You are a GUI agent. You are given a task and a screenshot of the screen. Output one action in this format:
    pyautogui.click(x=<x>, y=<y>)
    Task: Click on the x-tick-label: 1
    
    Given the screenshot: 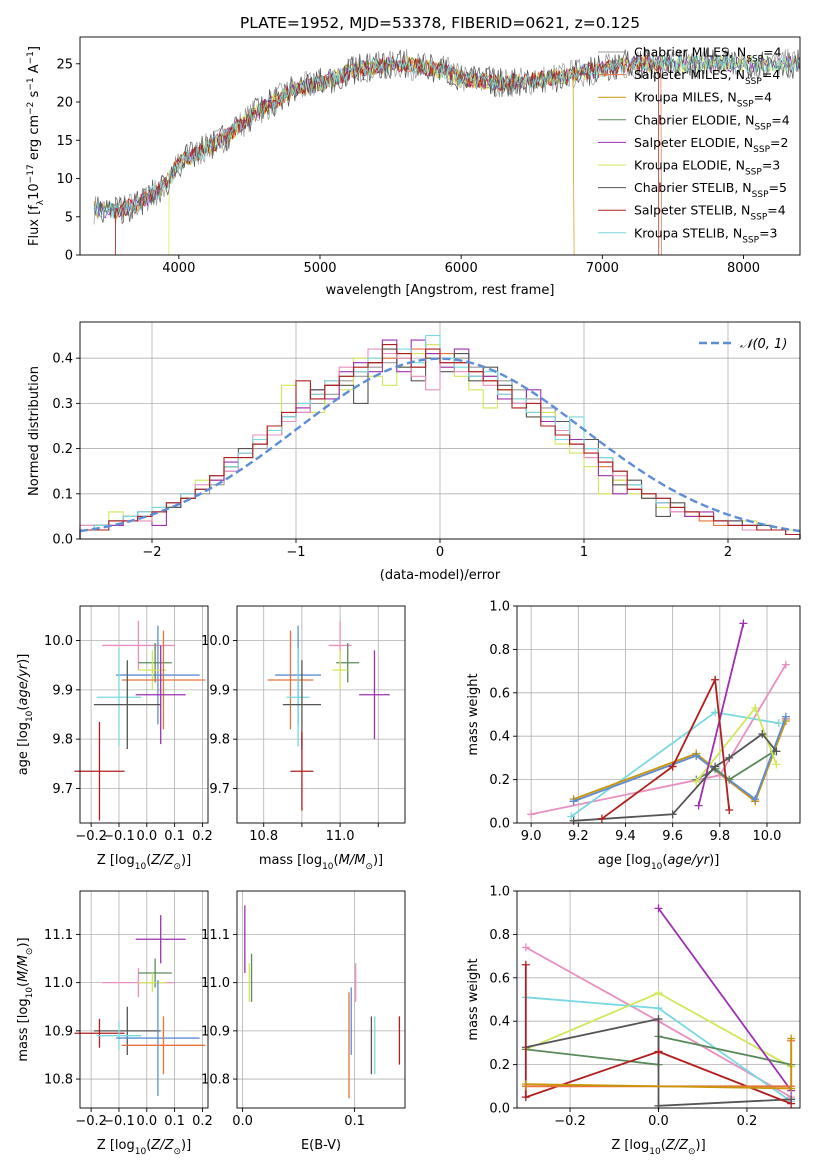 What is the action you would take?
    pyautogui.click(x=584, y=552)
    